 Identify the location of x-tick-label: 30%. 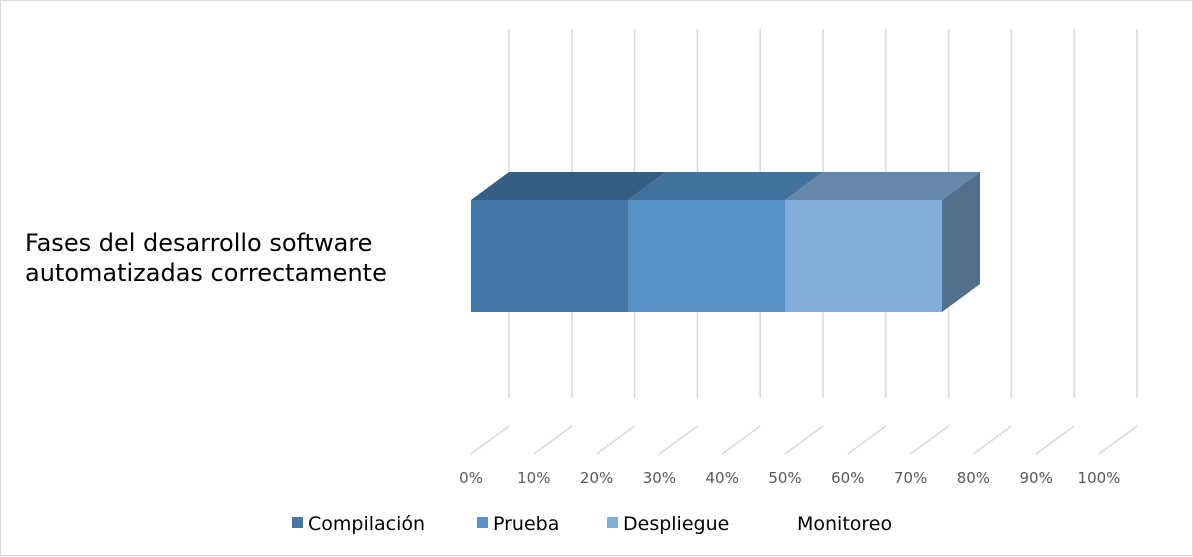
(659, 478).